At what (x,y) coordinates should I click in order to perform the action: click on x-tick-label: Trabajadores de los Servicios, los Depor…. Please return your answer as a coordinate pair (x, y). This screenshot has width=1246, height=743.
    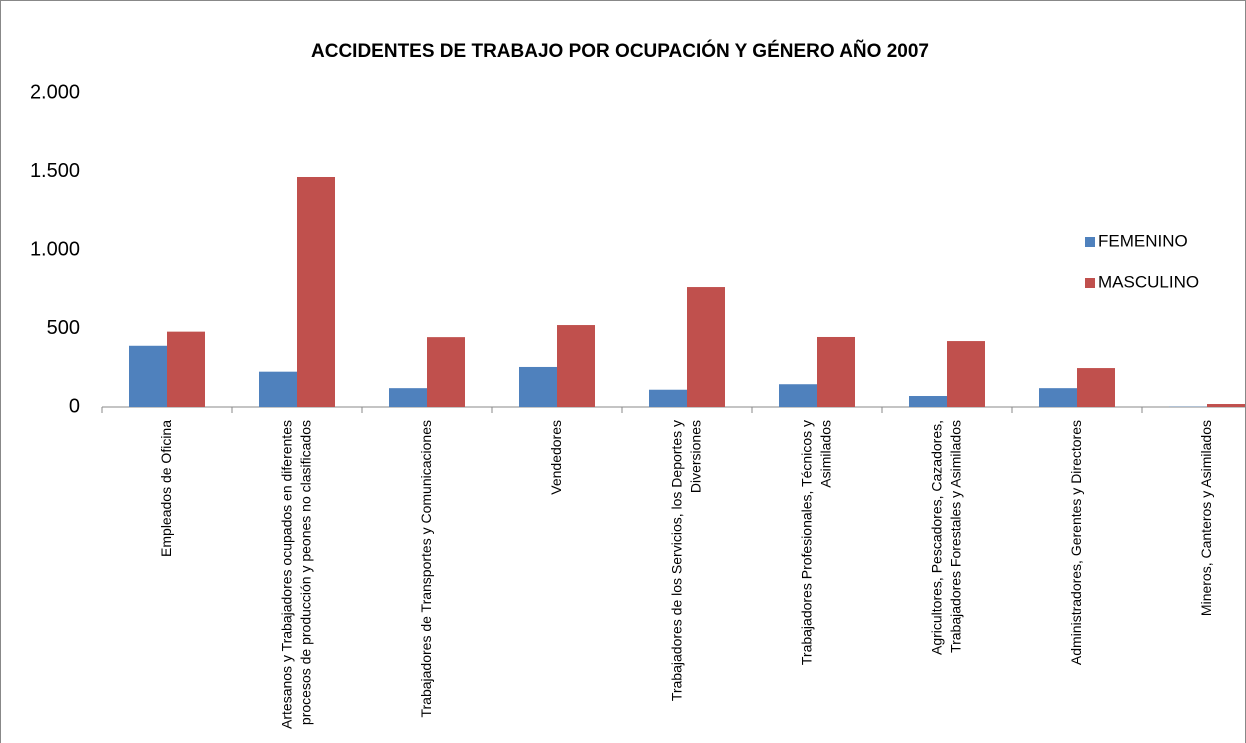
    Looking at the image, I should click on (685, 560).